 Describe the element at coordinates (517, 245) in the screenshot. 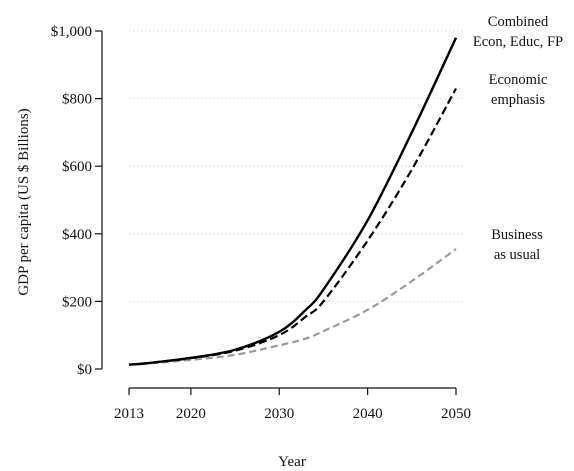

I see `label-business-as-usual: Business as usual` at that location.